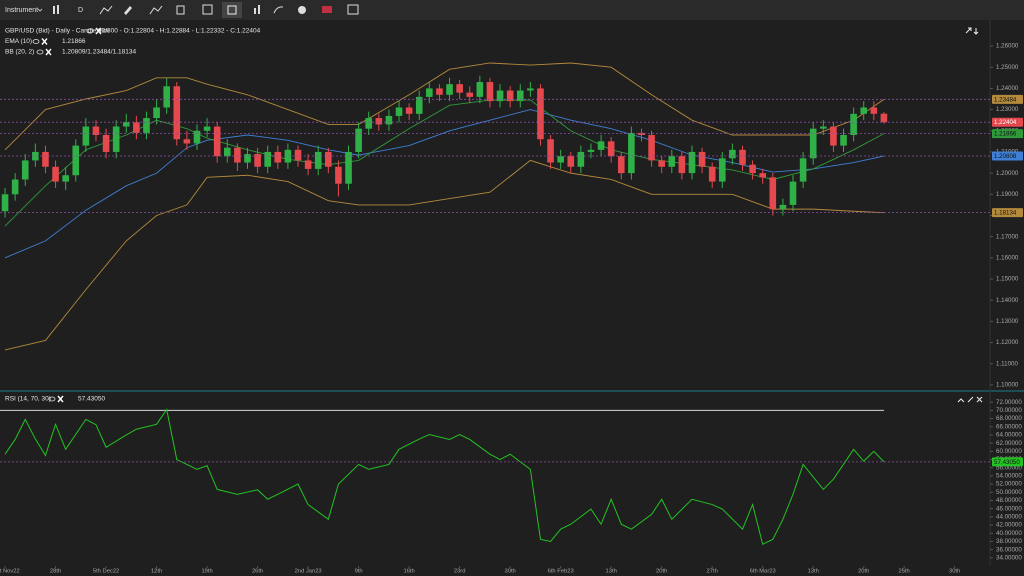 This screenshot has width=1024, height=576. What do you see at coordinates (1007, 194) in the screenshot?
I see `y-tick-label: 1.19000` at bounding box center [1007, 194].